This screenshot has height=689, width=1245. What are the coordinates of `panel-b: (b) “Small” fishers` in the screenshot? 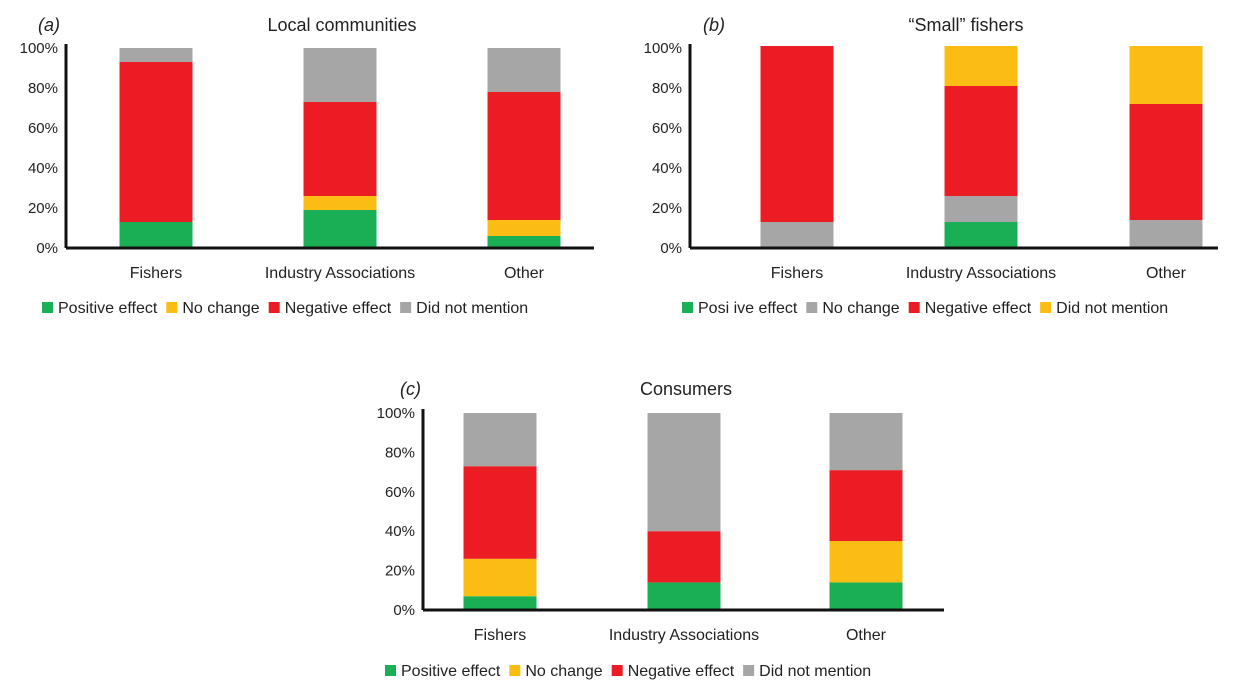 It's located at (863, 25).